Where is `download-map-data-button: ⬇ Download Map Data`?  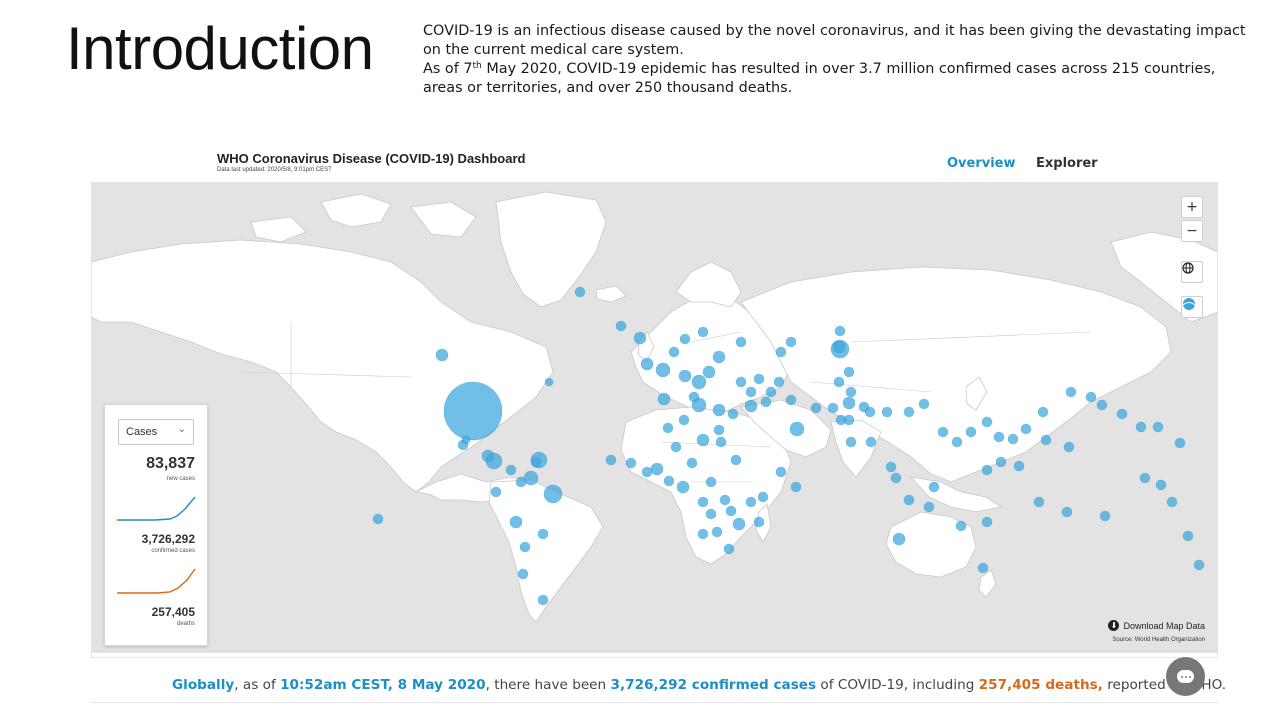
download-map-data-button: ⬇ Download Map Data is located at coordinates (1156, 625).